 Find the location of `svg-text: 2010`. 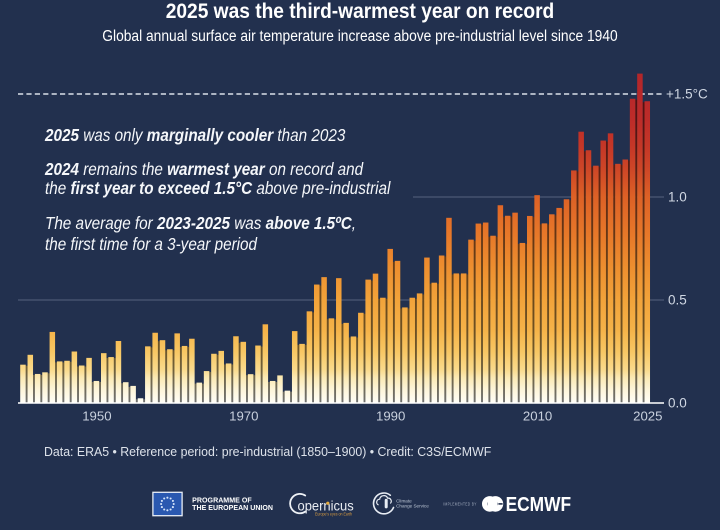

svg-text: 2010 is located at coordinates (537, 416).